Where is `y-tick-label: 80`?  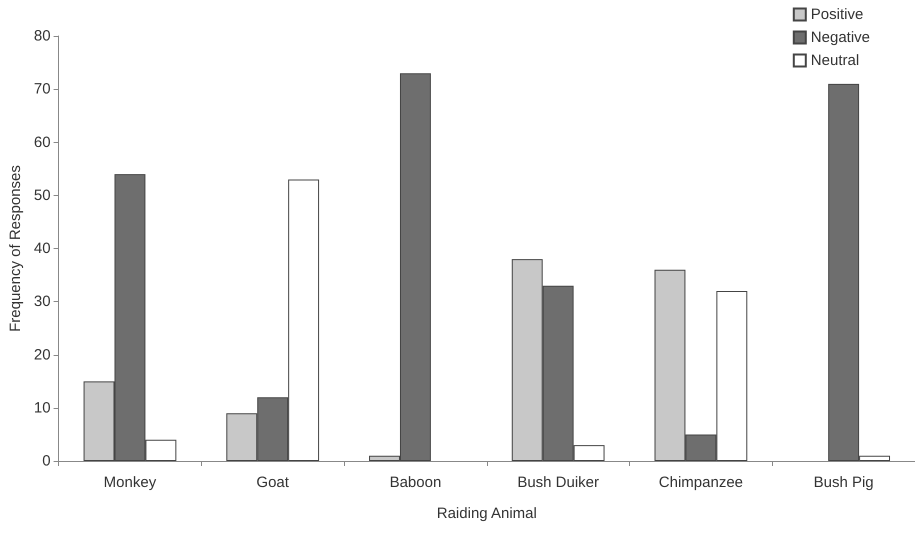 y-tick-label: 80 is located at coordinates (42, 36).